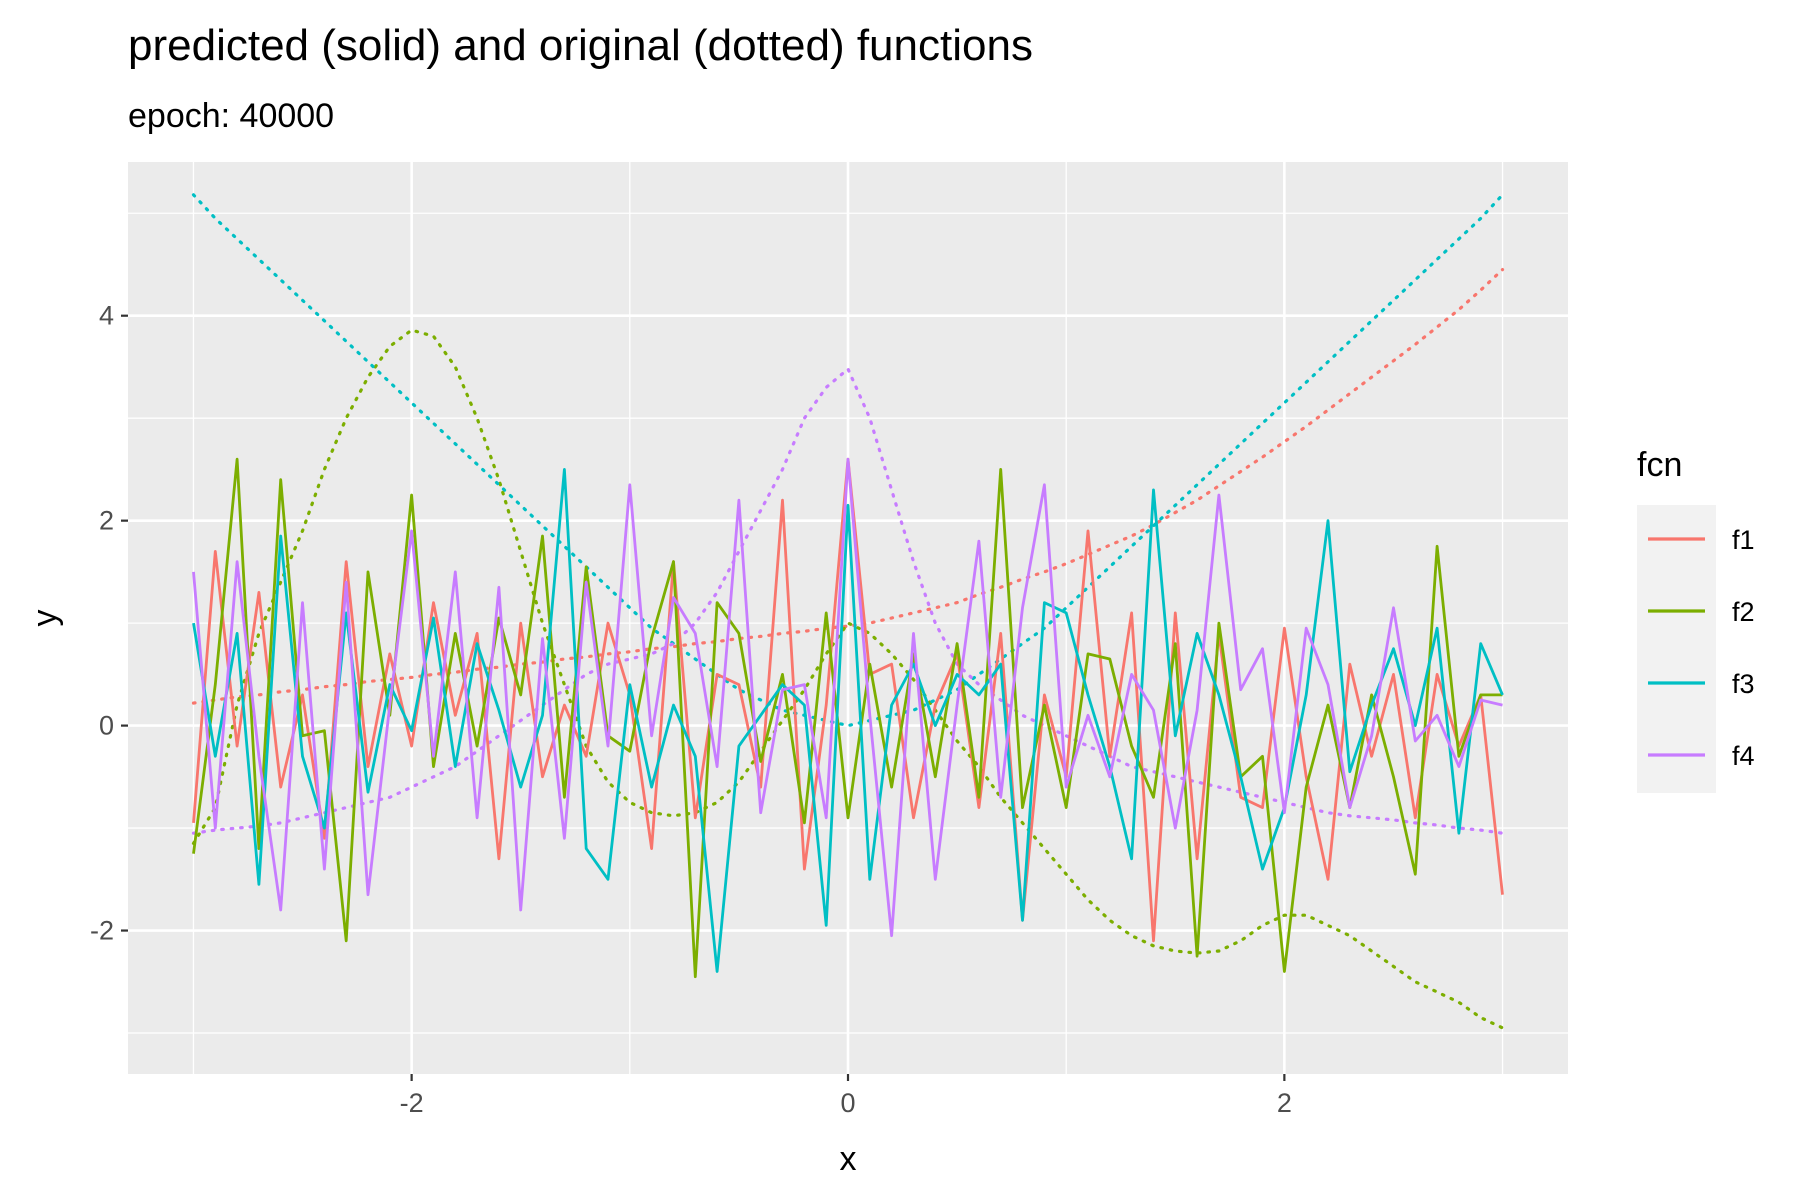  What do you see at coordinates (106, 521) in the screenshot?
I see `y-tick-label: 2` at bounding box center [106, 521].